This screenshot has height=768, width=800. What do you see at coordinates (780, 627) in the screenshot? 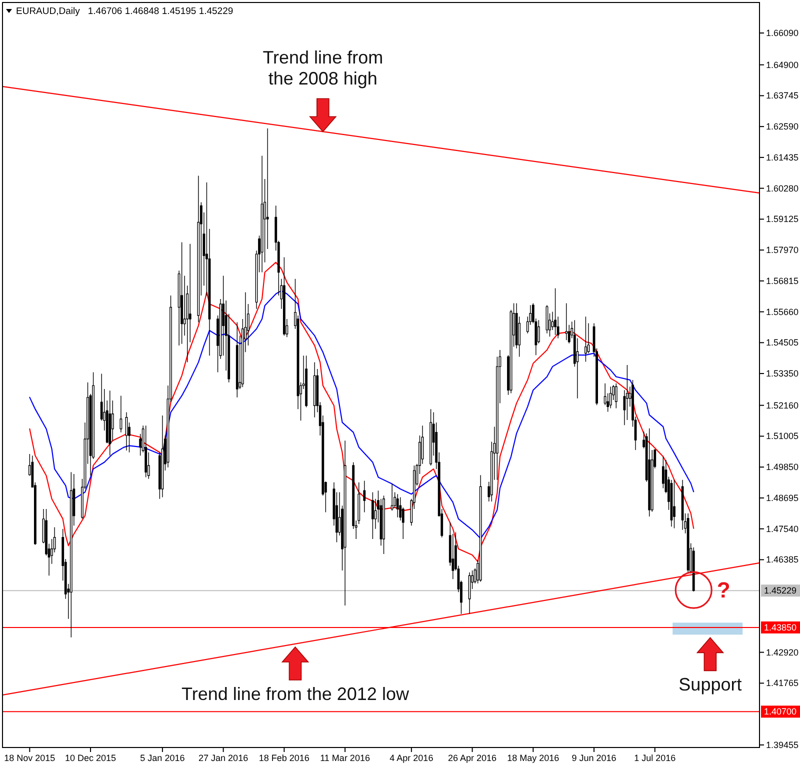
I see `ref-line-label: 1.43850` at bounding box center [780, 627].